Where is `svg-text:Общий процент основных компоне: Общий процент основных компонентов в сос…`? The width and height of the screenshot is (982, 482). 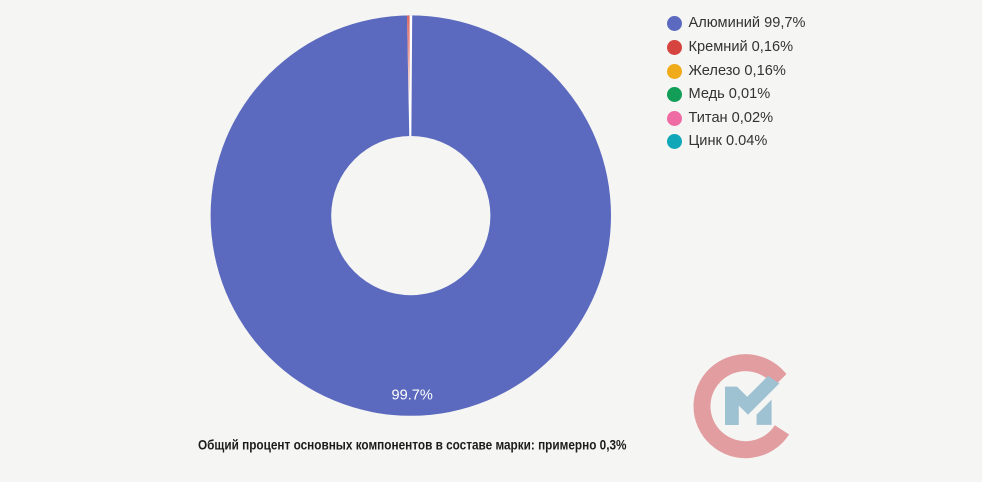
svg-text:Общий процент основных компоне: Общий процент основных компонентов в сос… is located at coordinates (412, 444).